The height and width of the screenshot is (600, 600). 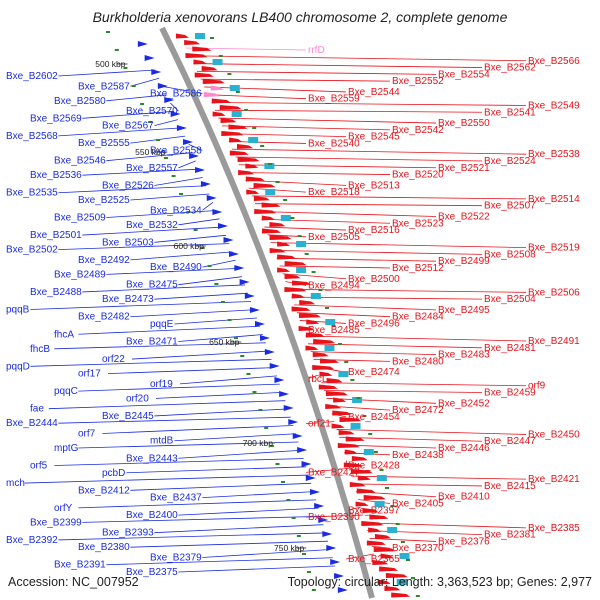 What do you see at coordinates (89, 374) in the screenshot?
I see `reverse-gene-label: orf17` at bounding box center [89, 374].